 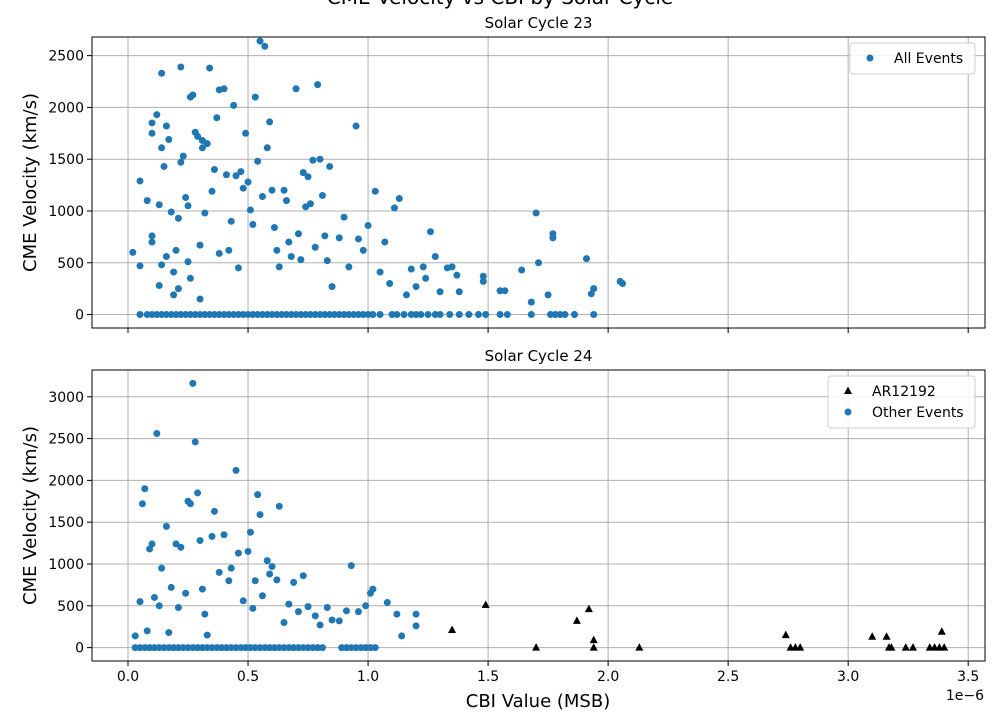 What do you see at coordinates (30, 182) in the screenshot?
I see `y-axis-label: CME Velocity (km/s)` at bounding box center [30, 182].